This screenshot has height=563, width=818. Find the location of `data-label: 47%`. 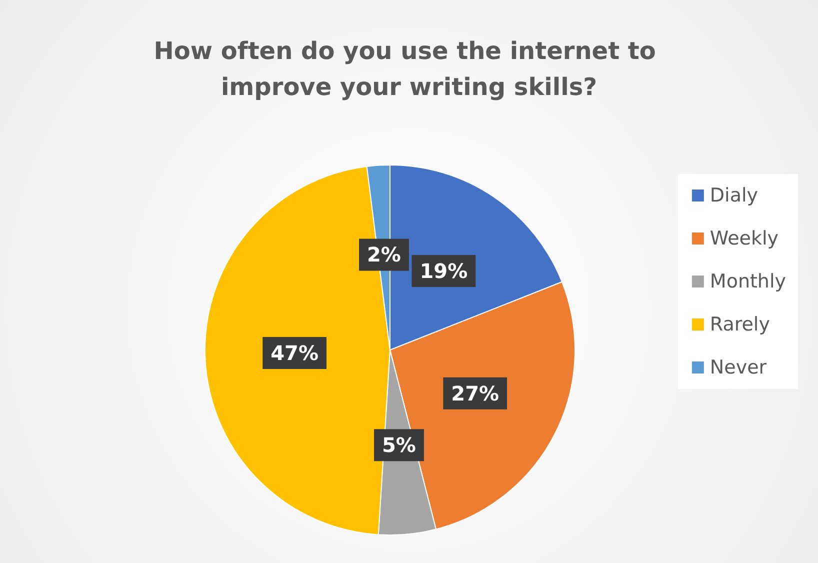

data-label: 47% is located at coordinates (294, 353).